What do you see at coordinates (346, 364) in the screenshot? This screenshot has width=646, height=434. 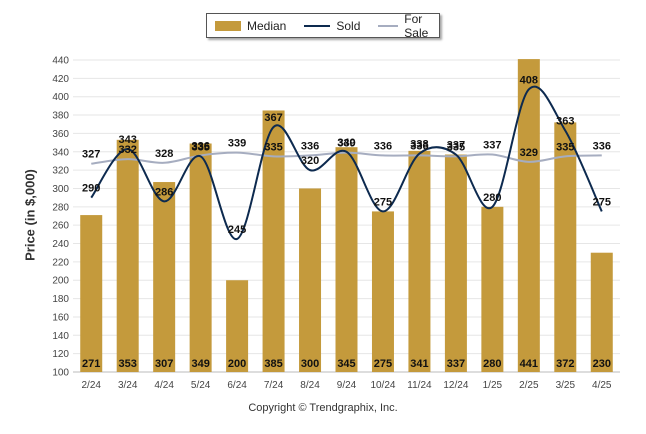 I see `median-value-label: 345` at bounding box center [346, 364].